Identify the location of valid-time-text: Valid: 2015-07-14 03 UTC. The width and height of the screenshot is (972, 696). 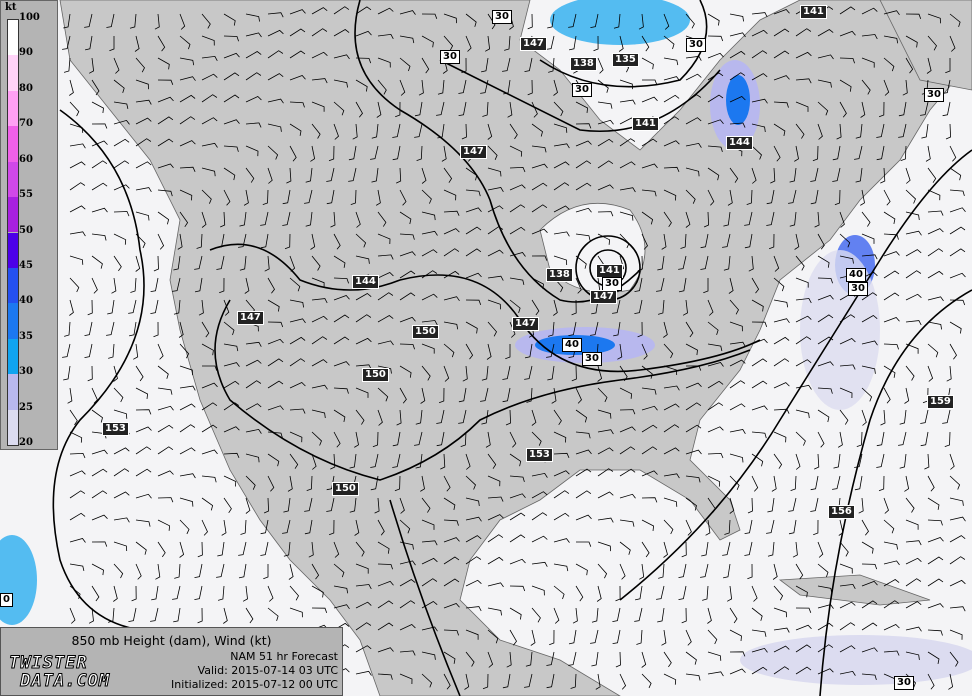
(267, 670).